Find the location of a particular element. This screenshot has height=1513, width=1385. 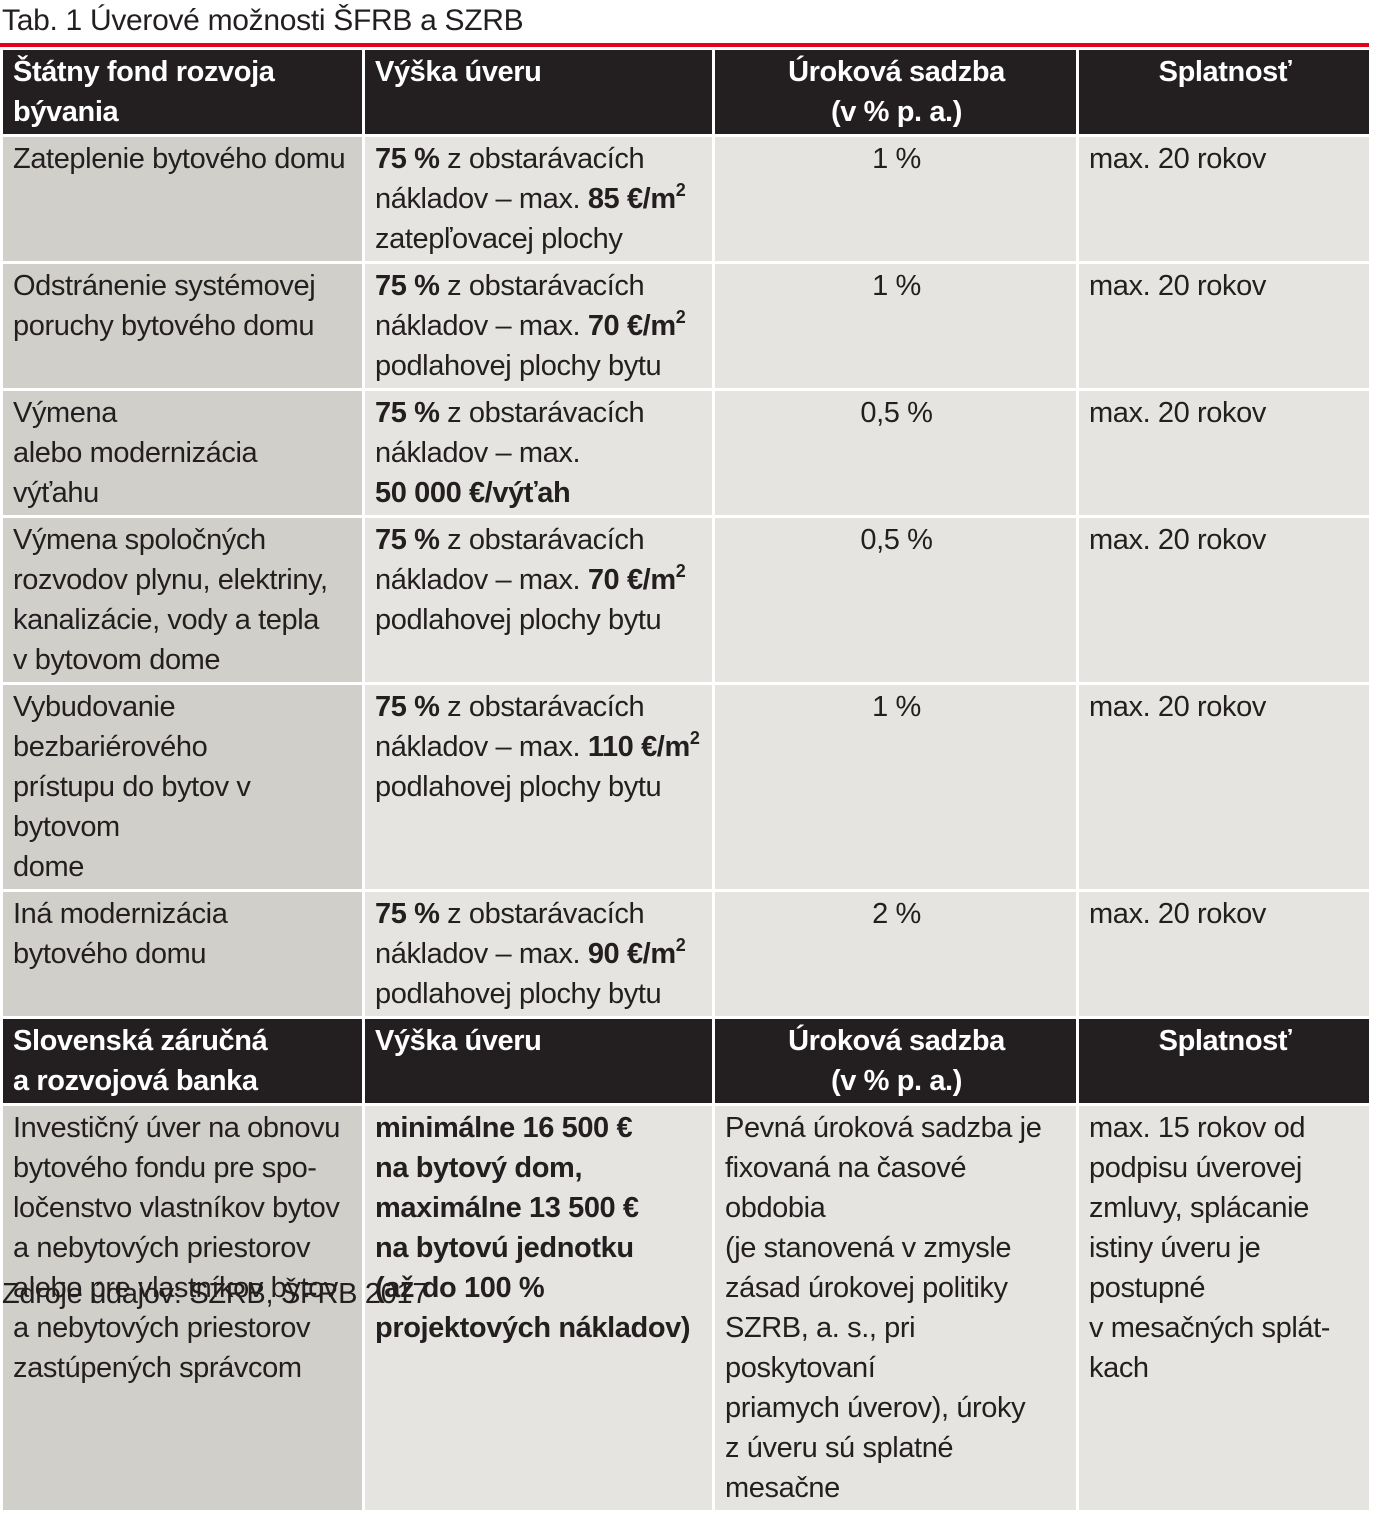

purpose-cell-line: rozvodov plynu, elektriny, is located at coordinates (170, 580).